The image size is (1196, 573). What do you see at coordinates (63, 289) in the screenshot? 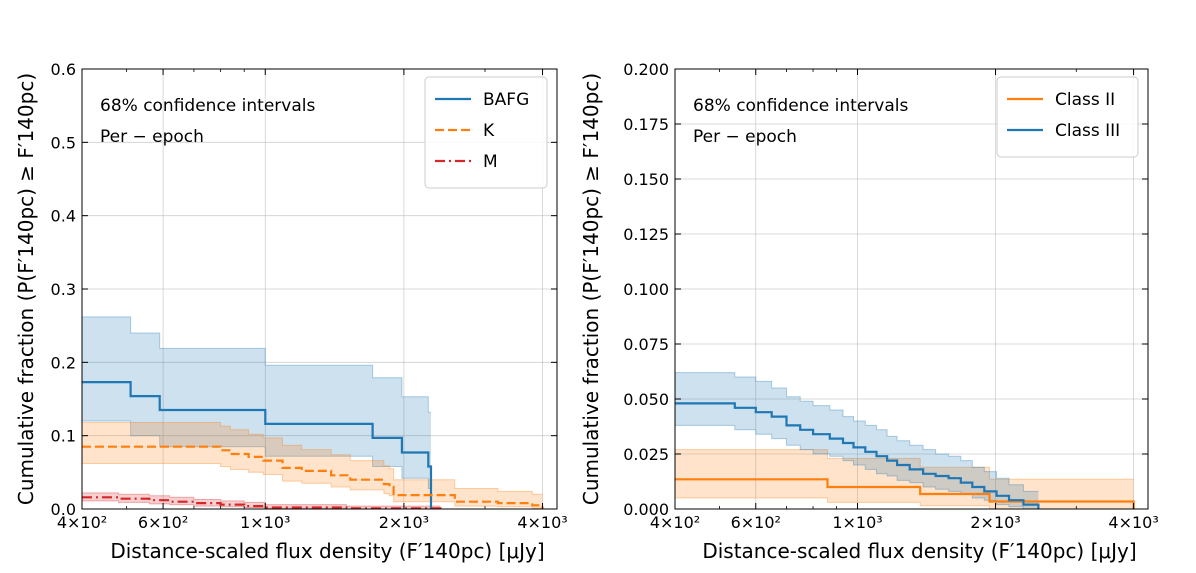
I see `y-tick-label: 0.3` at bounding box center [63, 289].